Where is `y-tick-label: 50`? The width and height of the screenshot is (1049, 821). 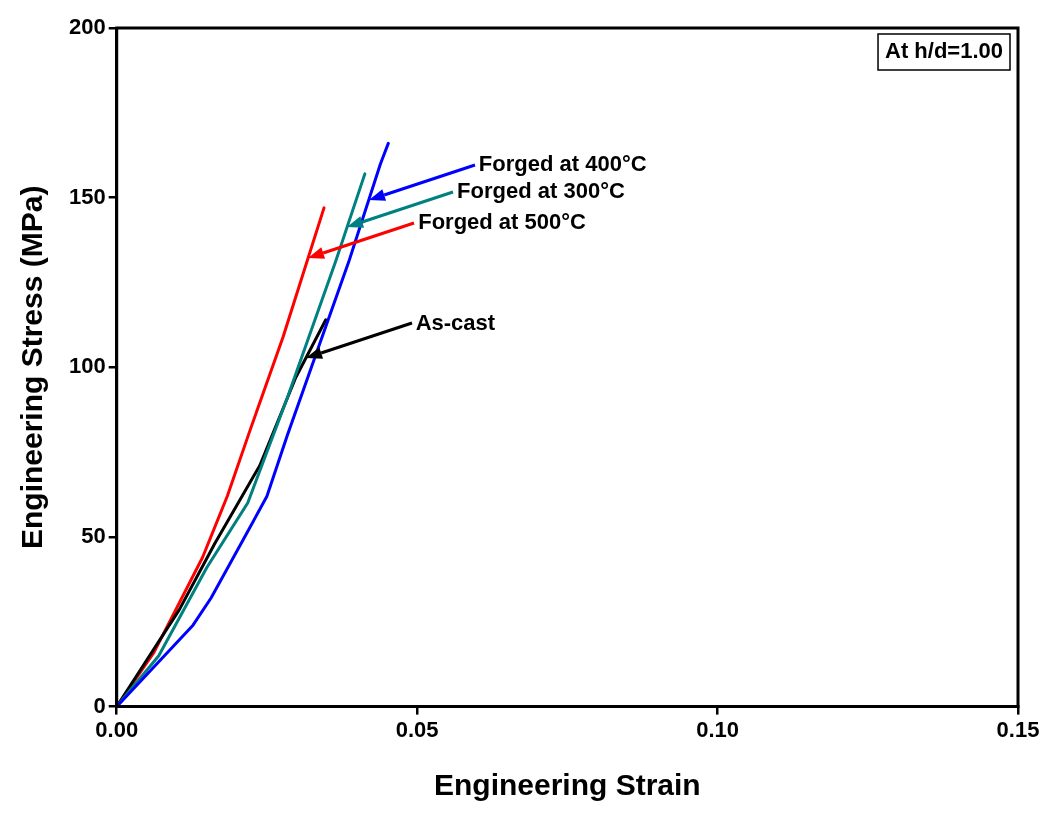
y-tick-label: 50 is located at coordinates (93, 536).